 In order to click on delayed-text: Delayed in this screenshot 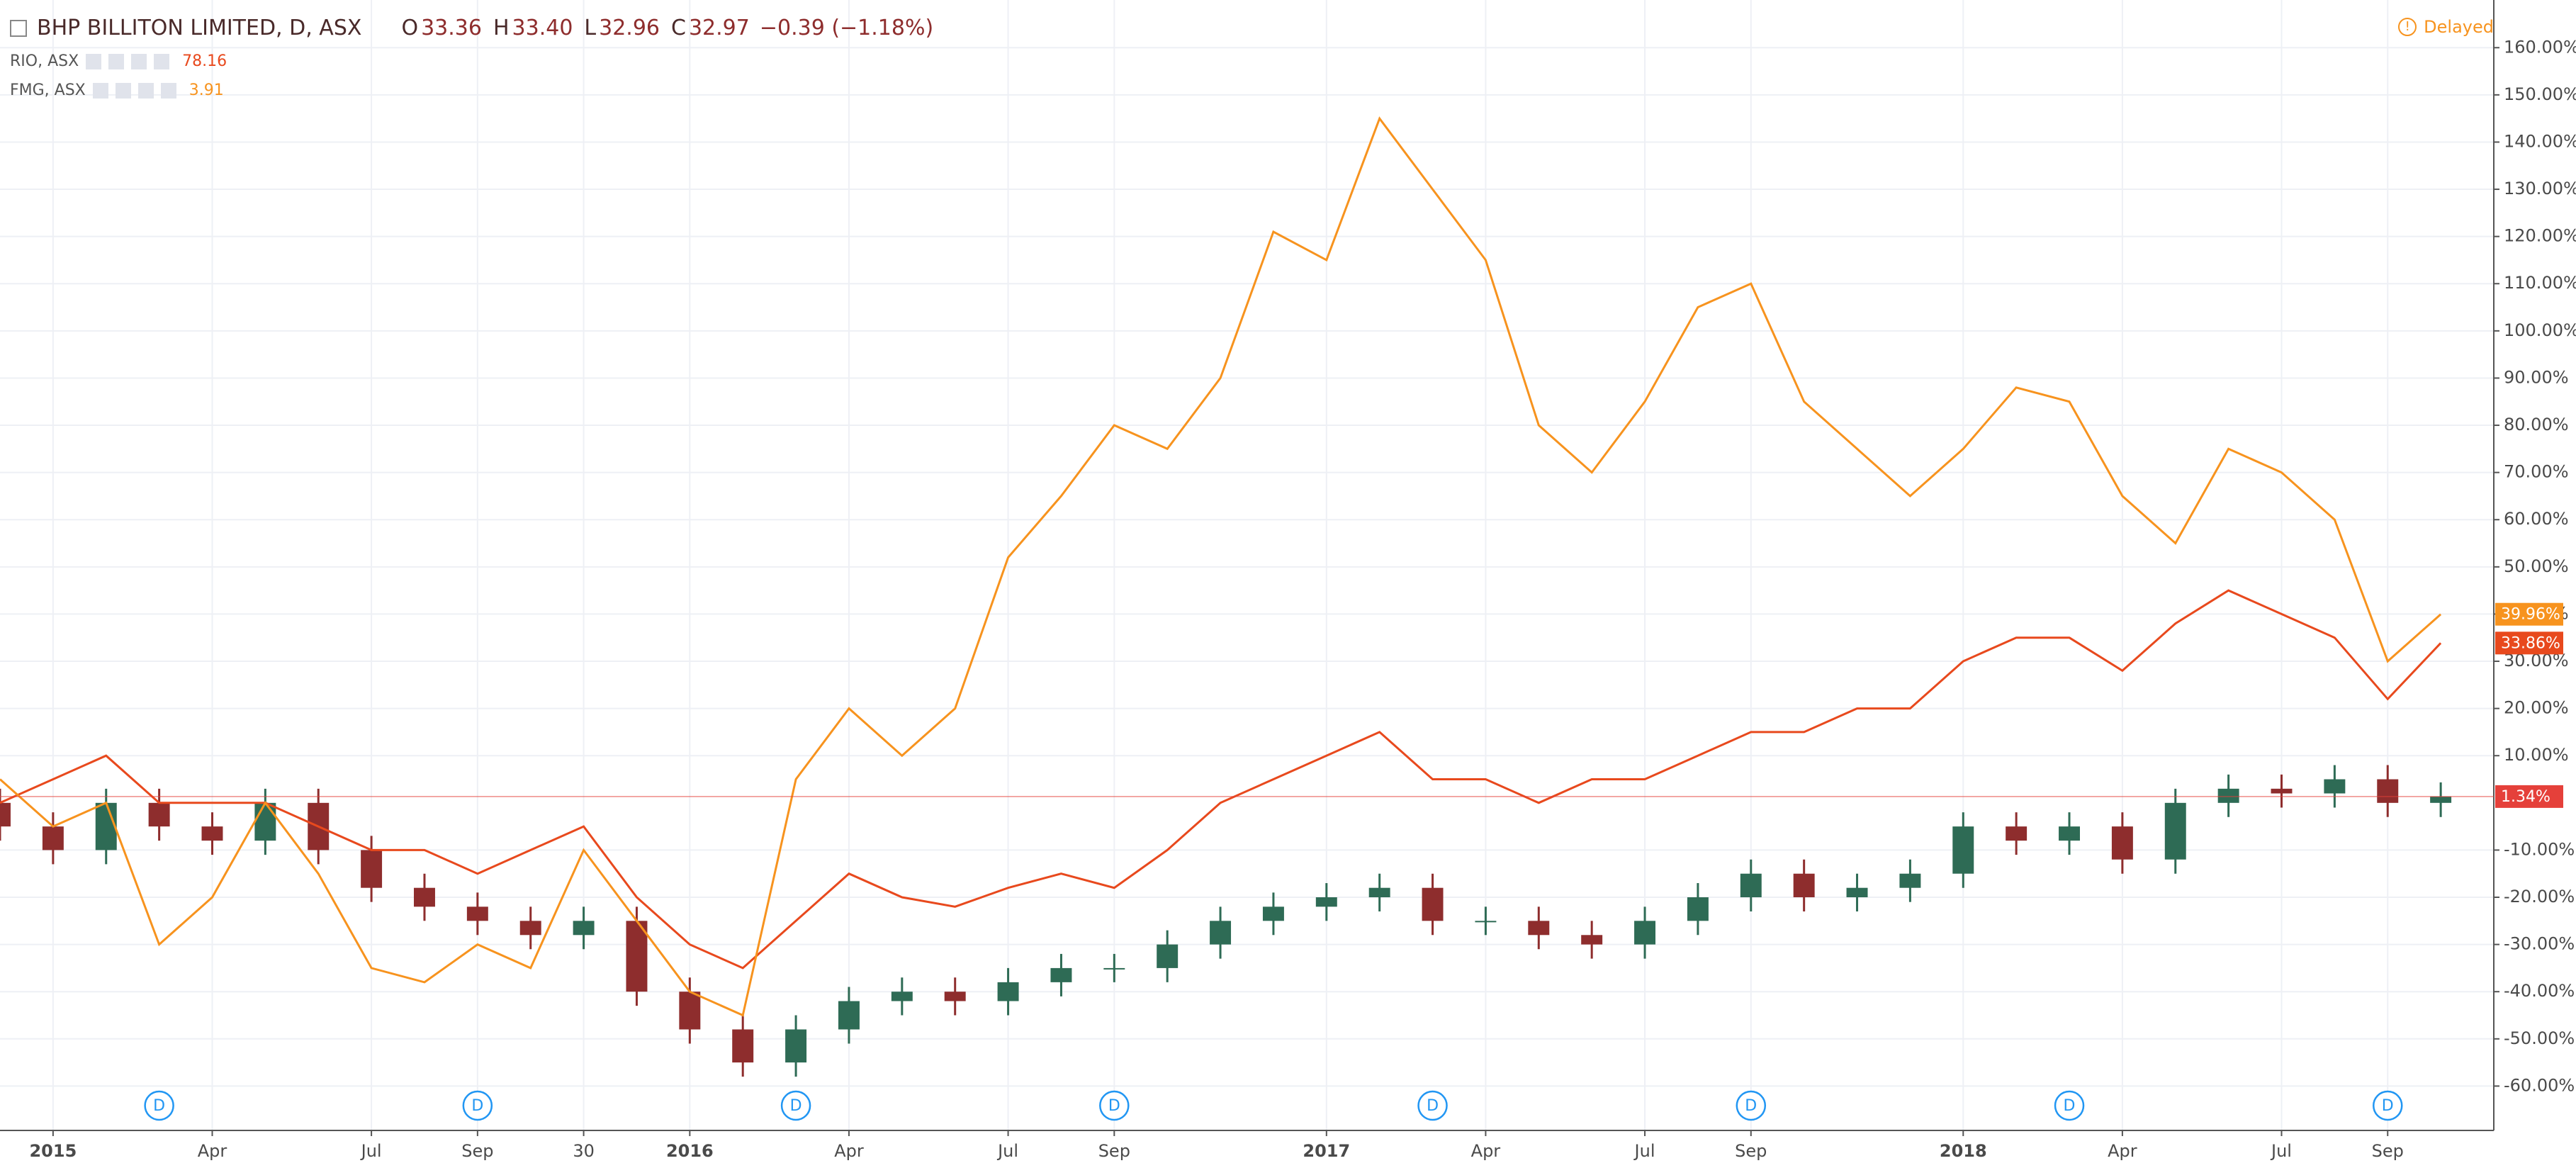, I will do `click(2459, 27)`.